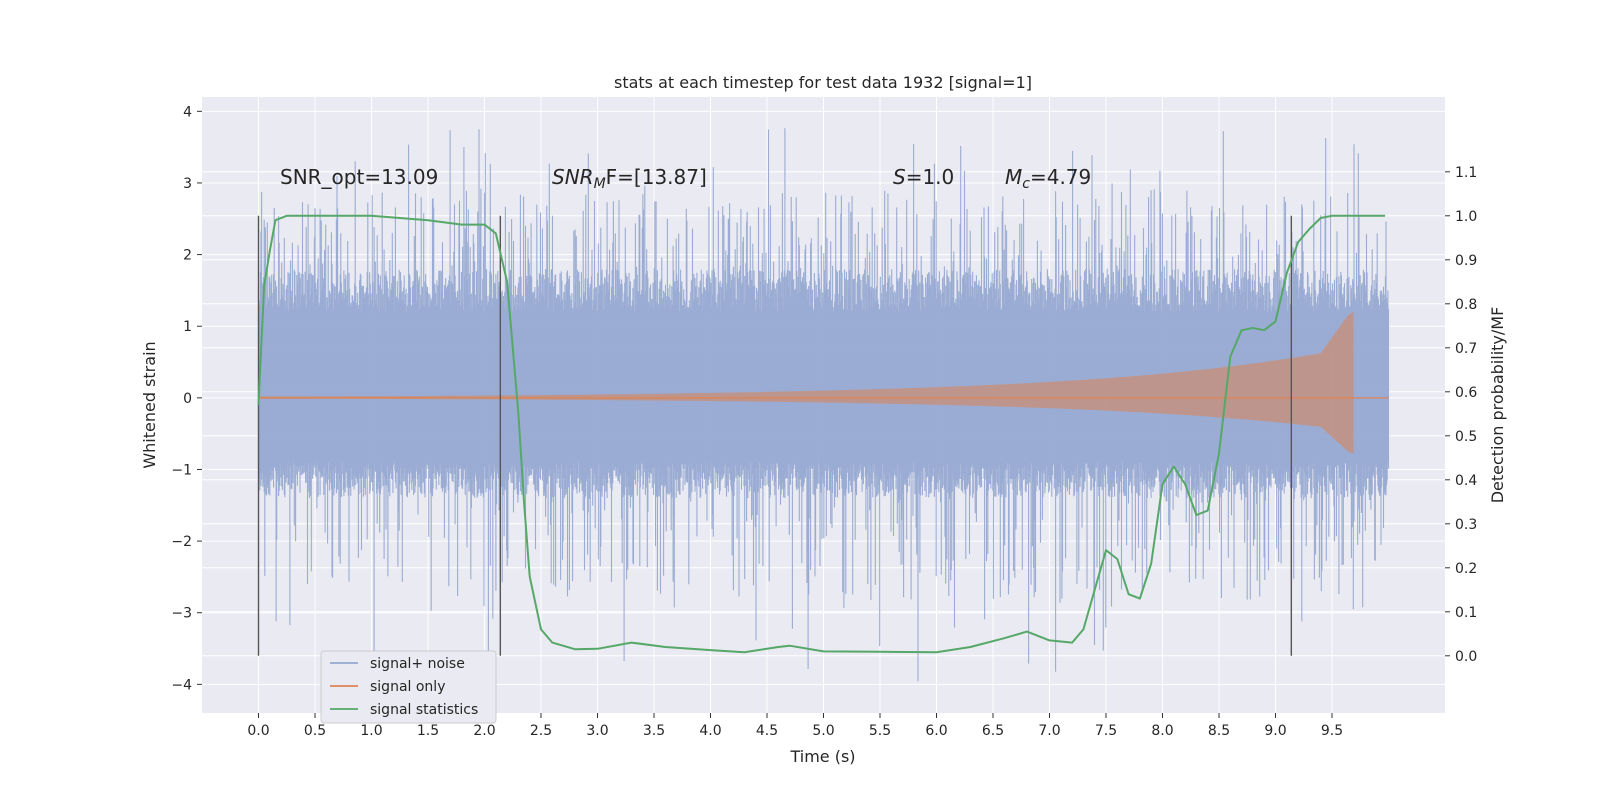 The width and height of the screenshot is (1600, 800). I want to click on x-tick-label: 5.5, so click(880, 731).